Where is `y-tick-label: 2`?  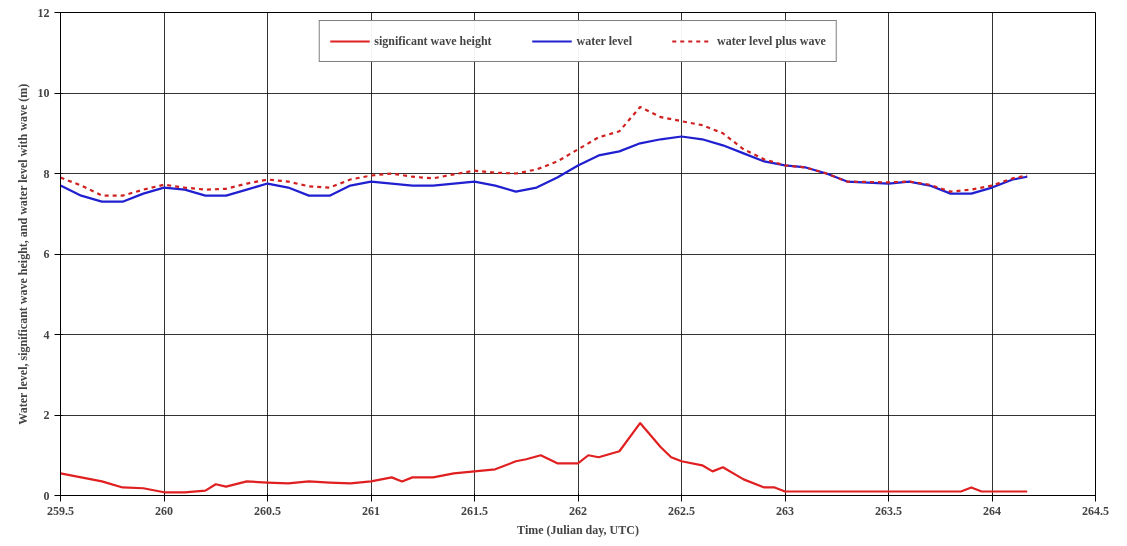 y-tick-label: 2 is located at coordinates (46, 415).